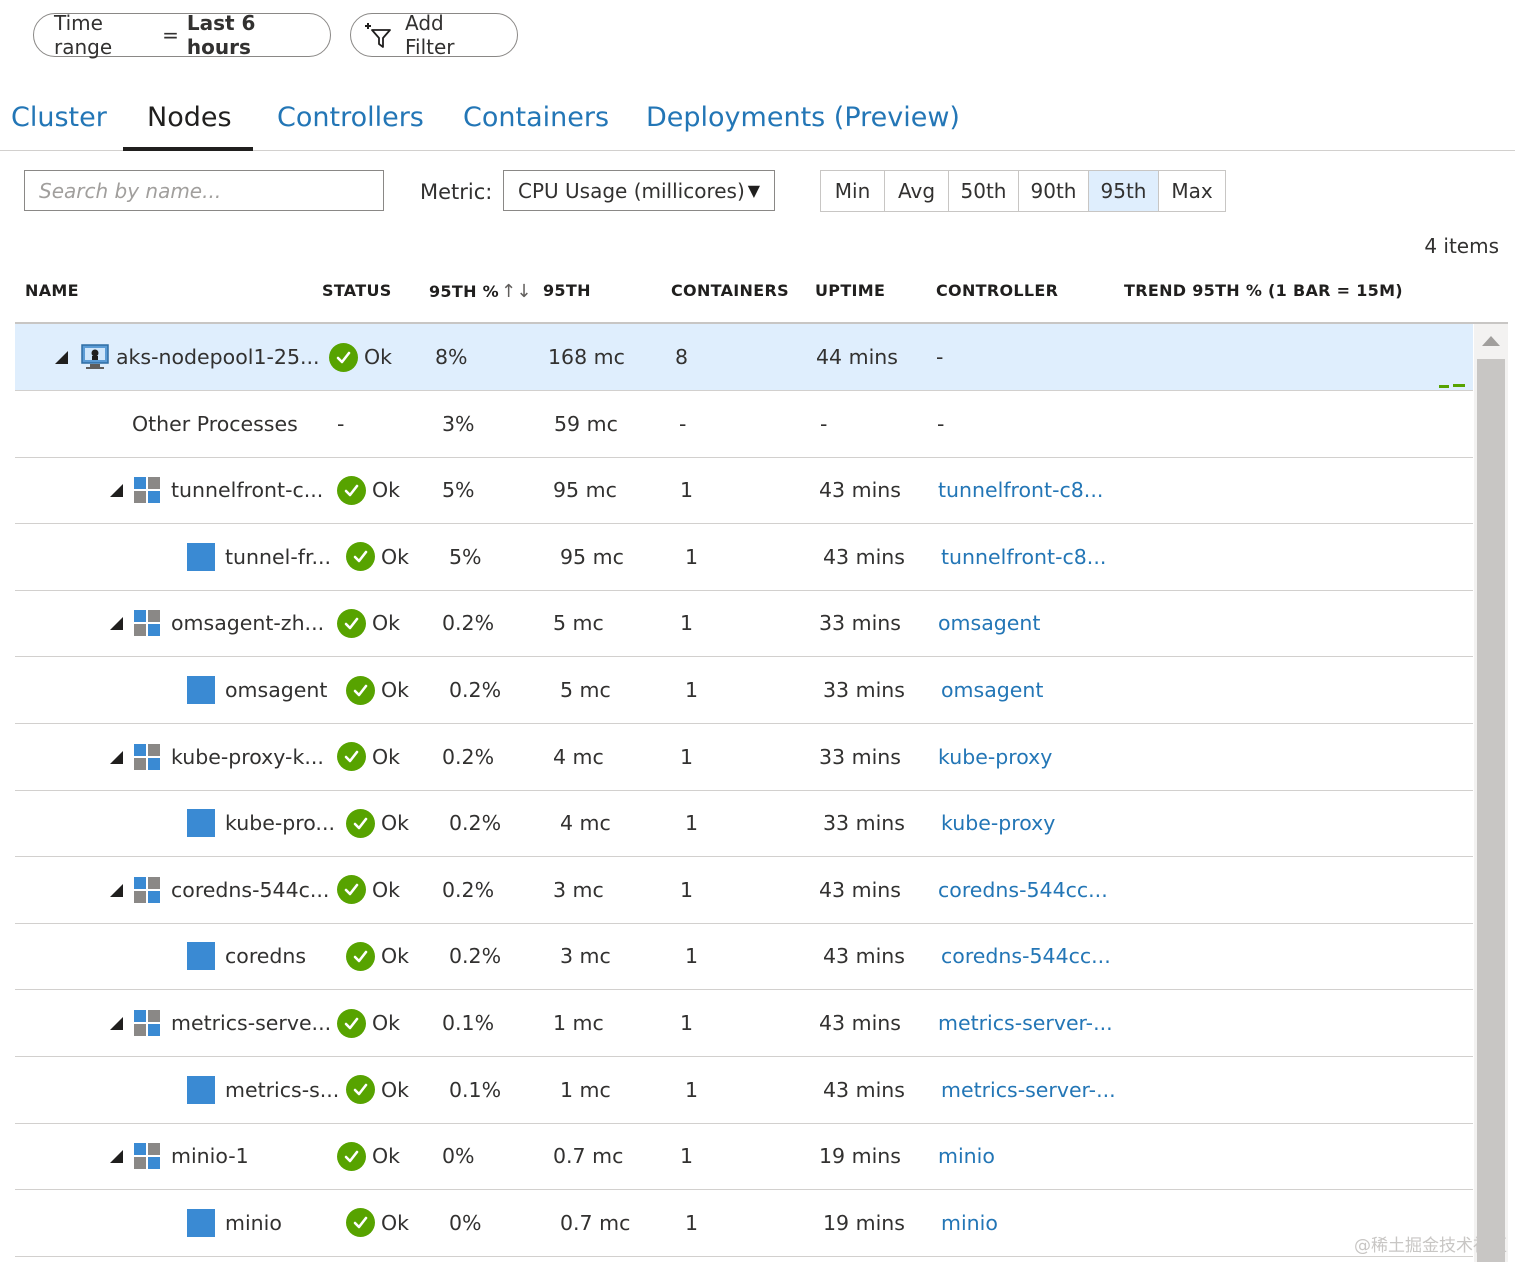  I want to click on items-count: 4 items, so click(1461, 246).